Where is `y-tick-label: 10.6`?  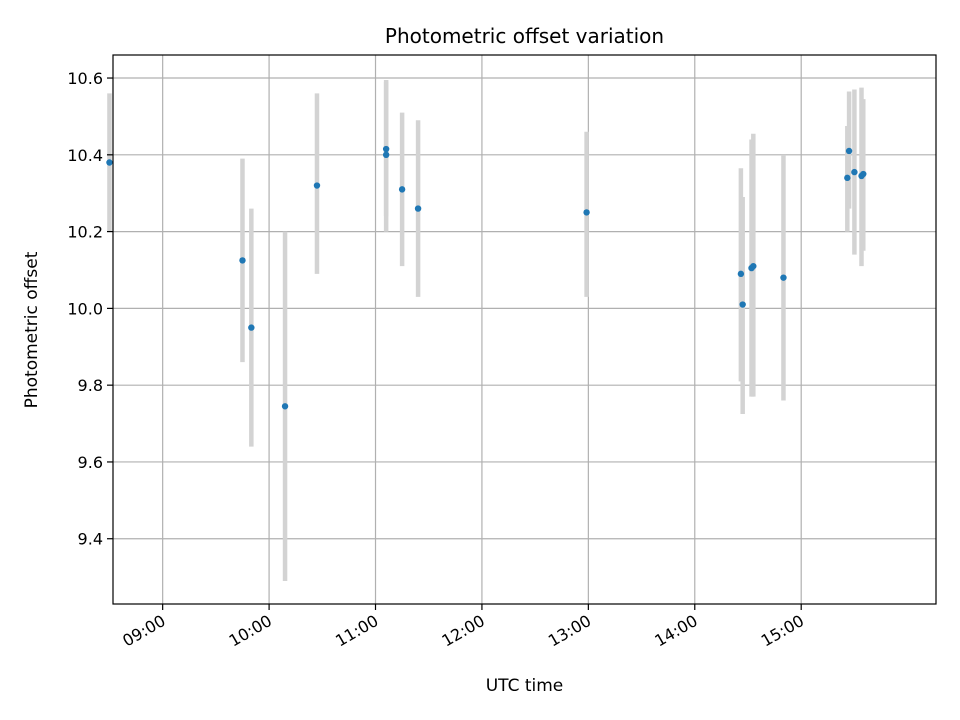
y-tick-label: 10.6 is located at coordinates (85, 78).